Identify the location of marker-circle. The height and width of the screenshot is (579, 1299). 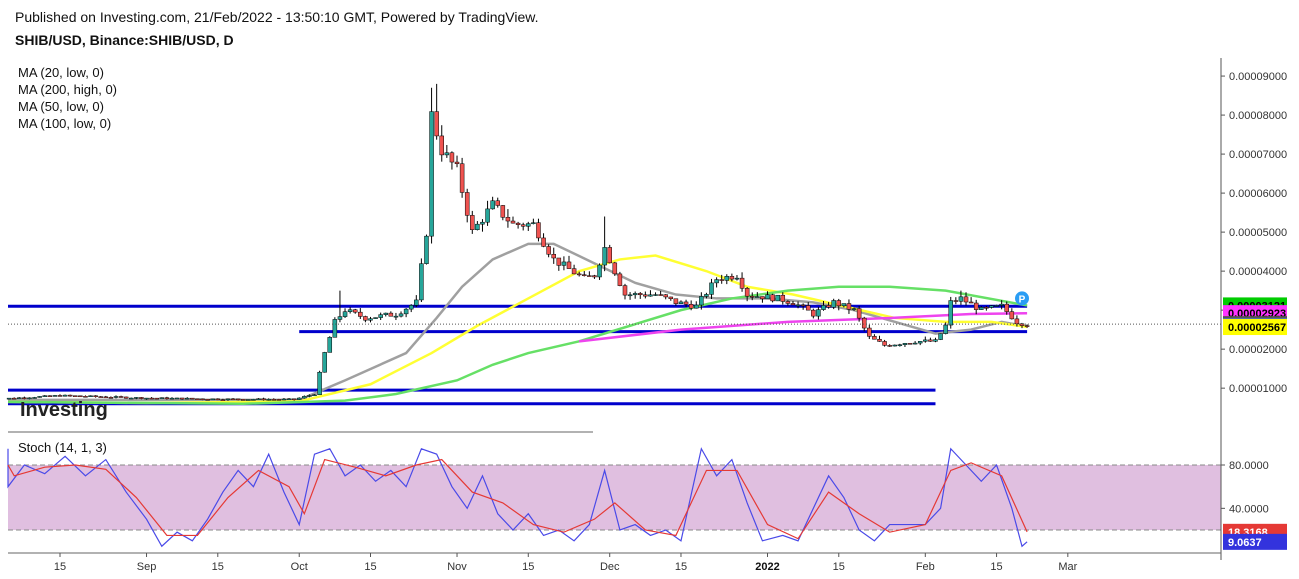
(1022, 298).